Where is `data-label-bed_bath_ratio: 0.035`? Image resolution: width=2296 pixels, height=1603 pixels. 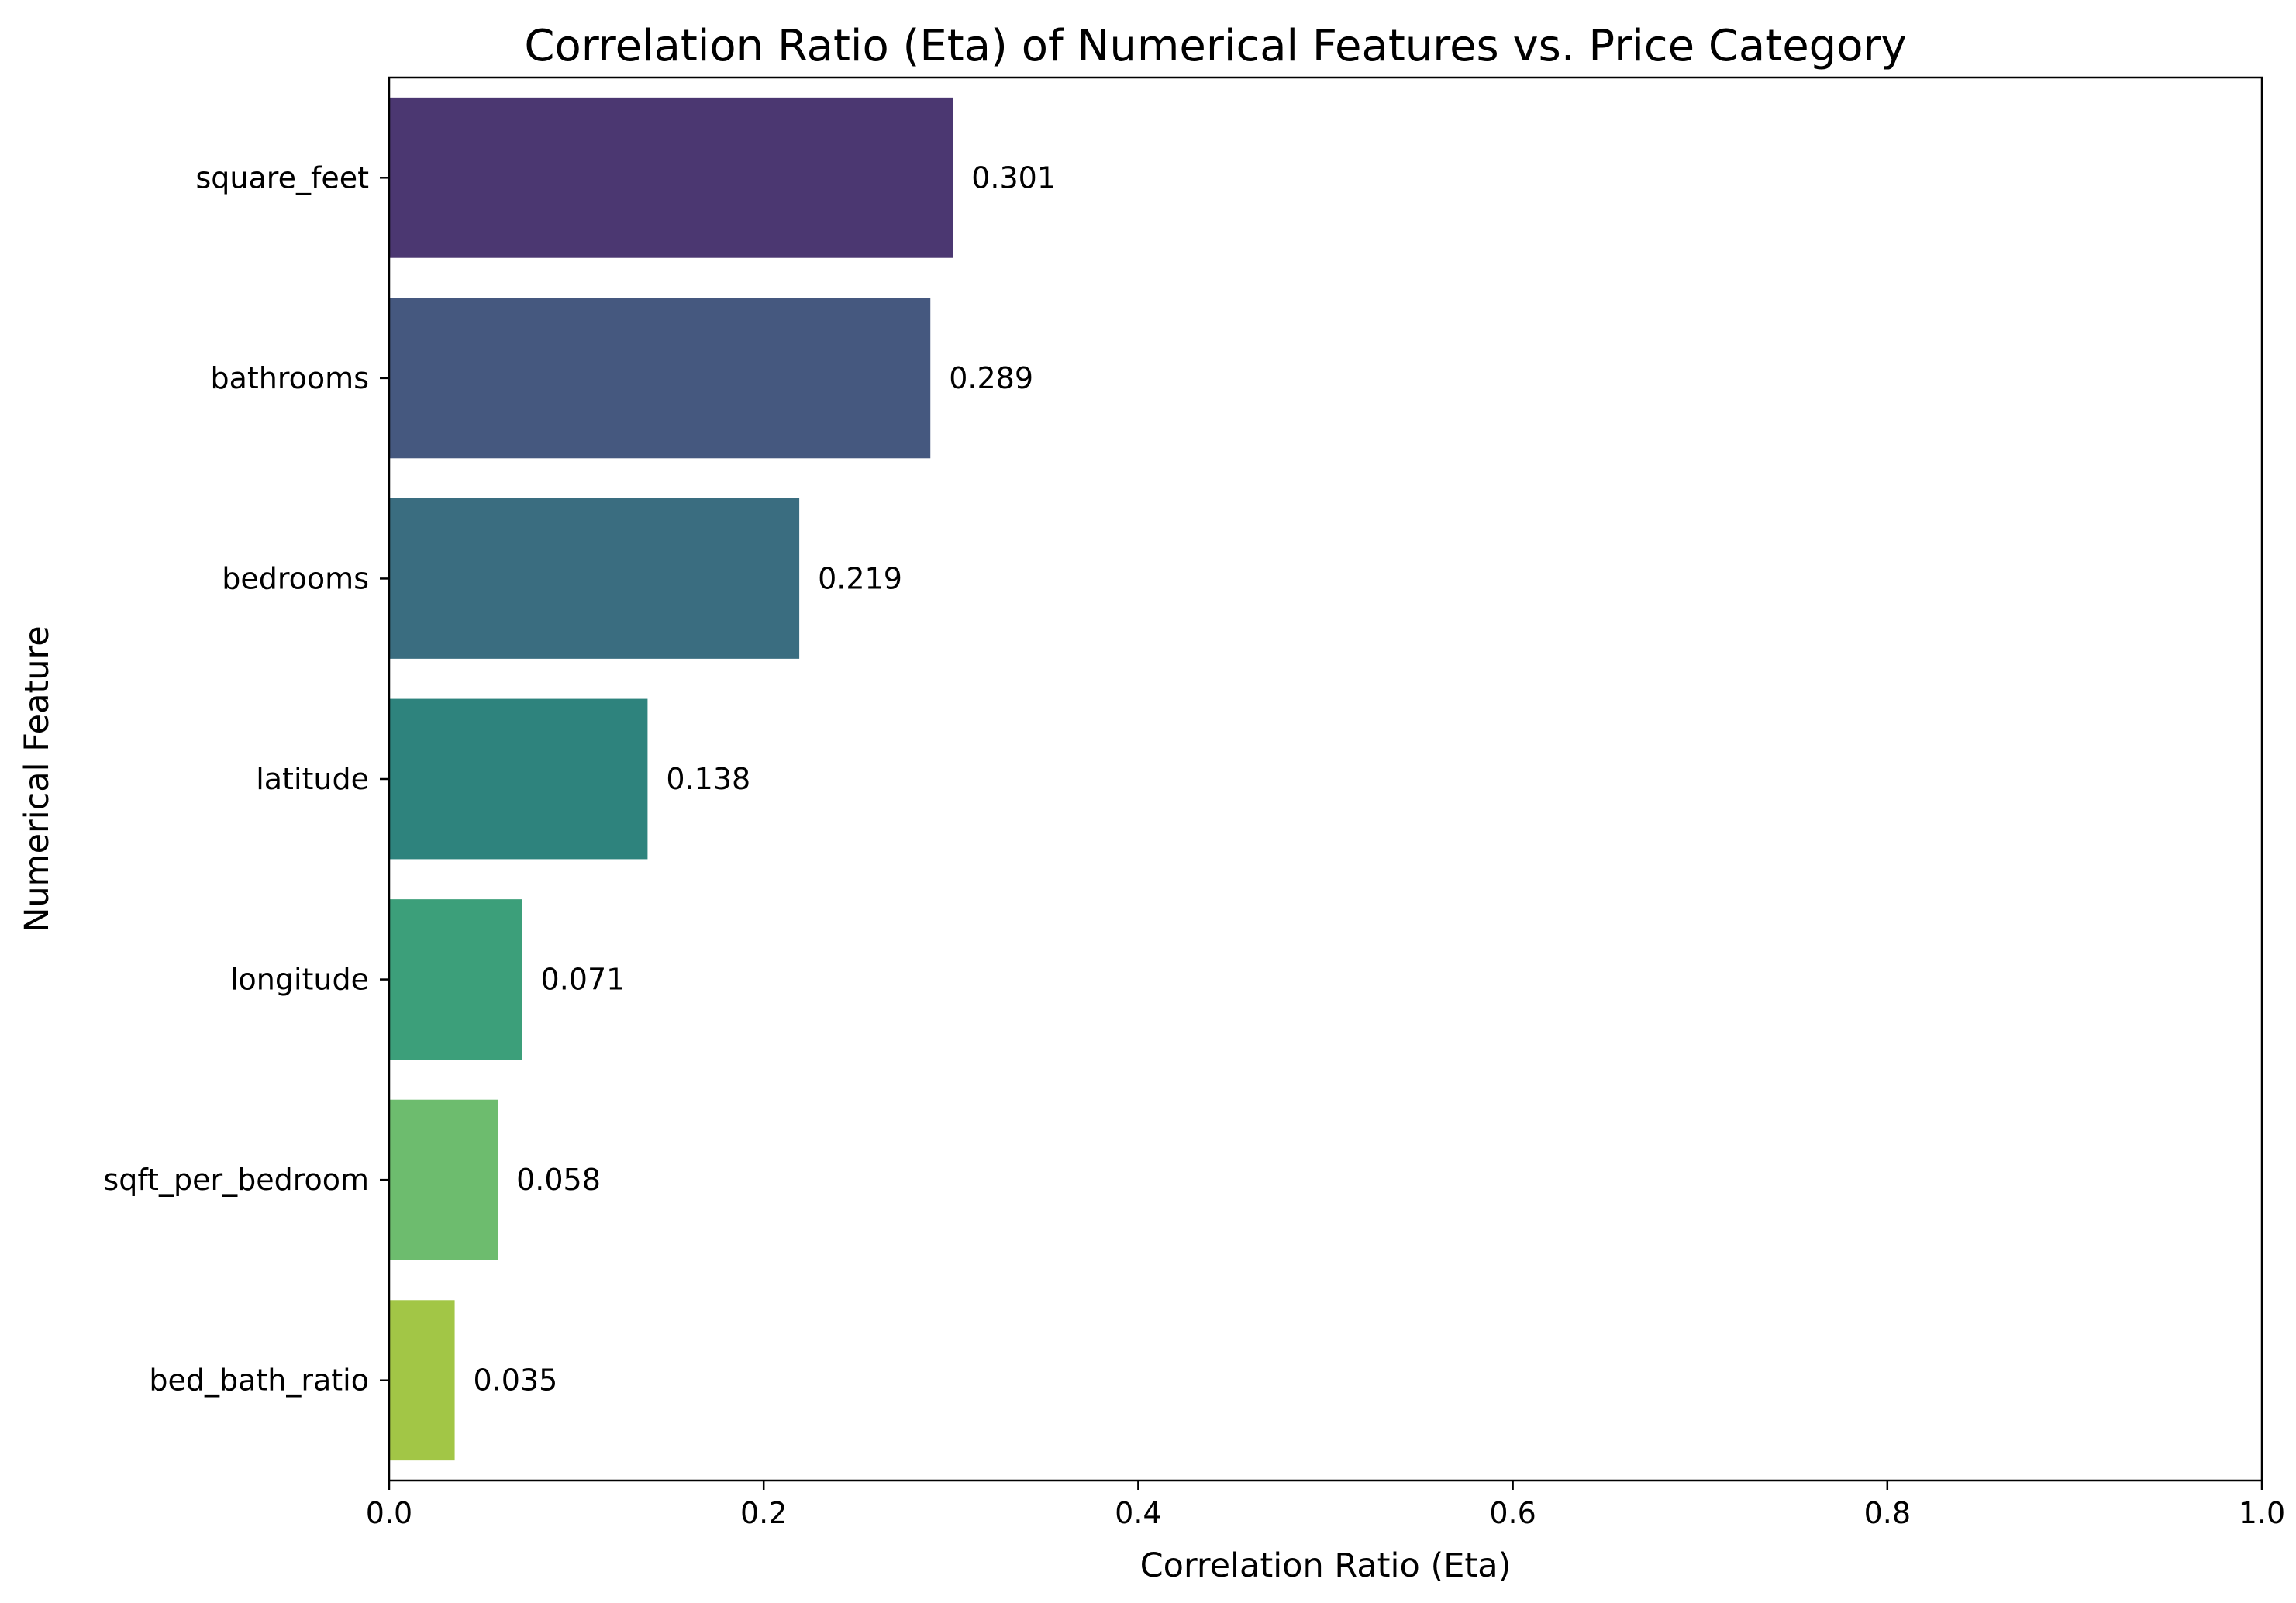
data-label-bed_bath_ratio: 0.035 is located at coordinates (516, 1380).